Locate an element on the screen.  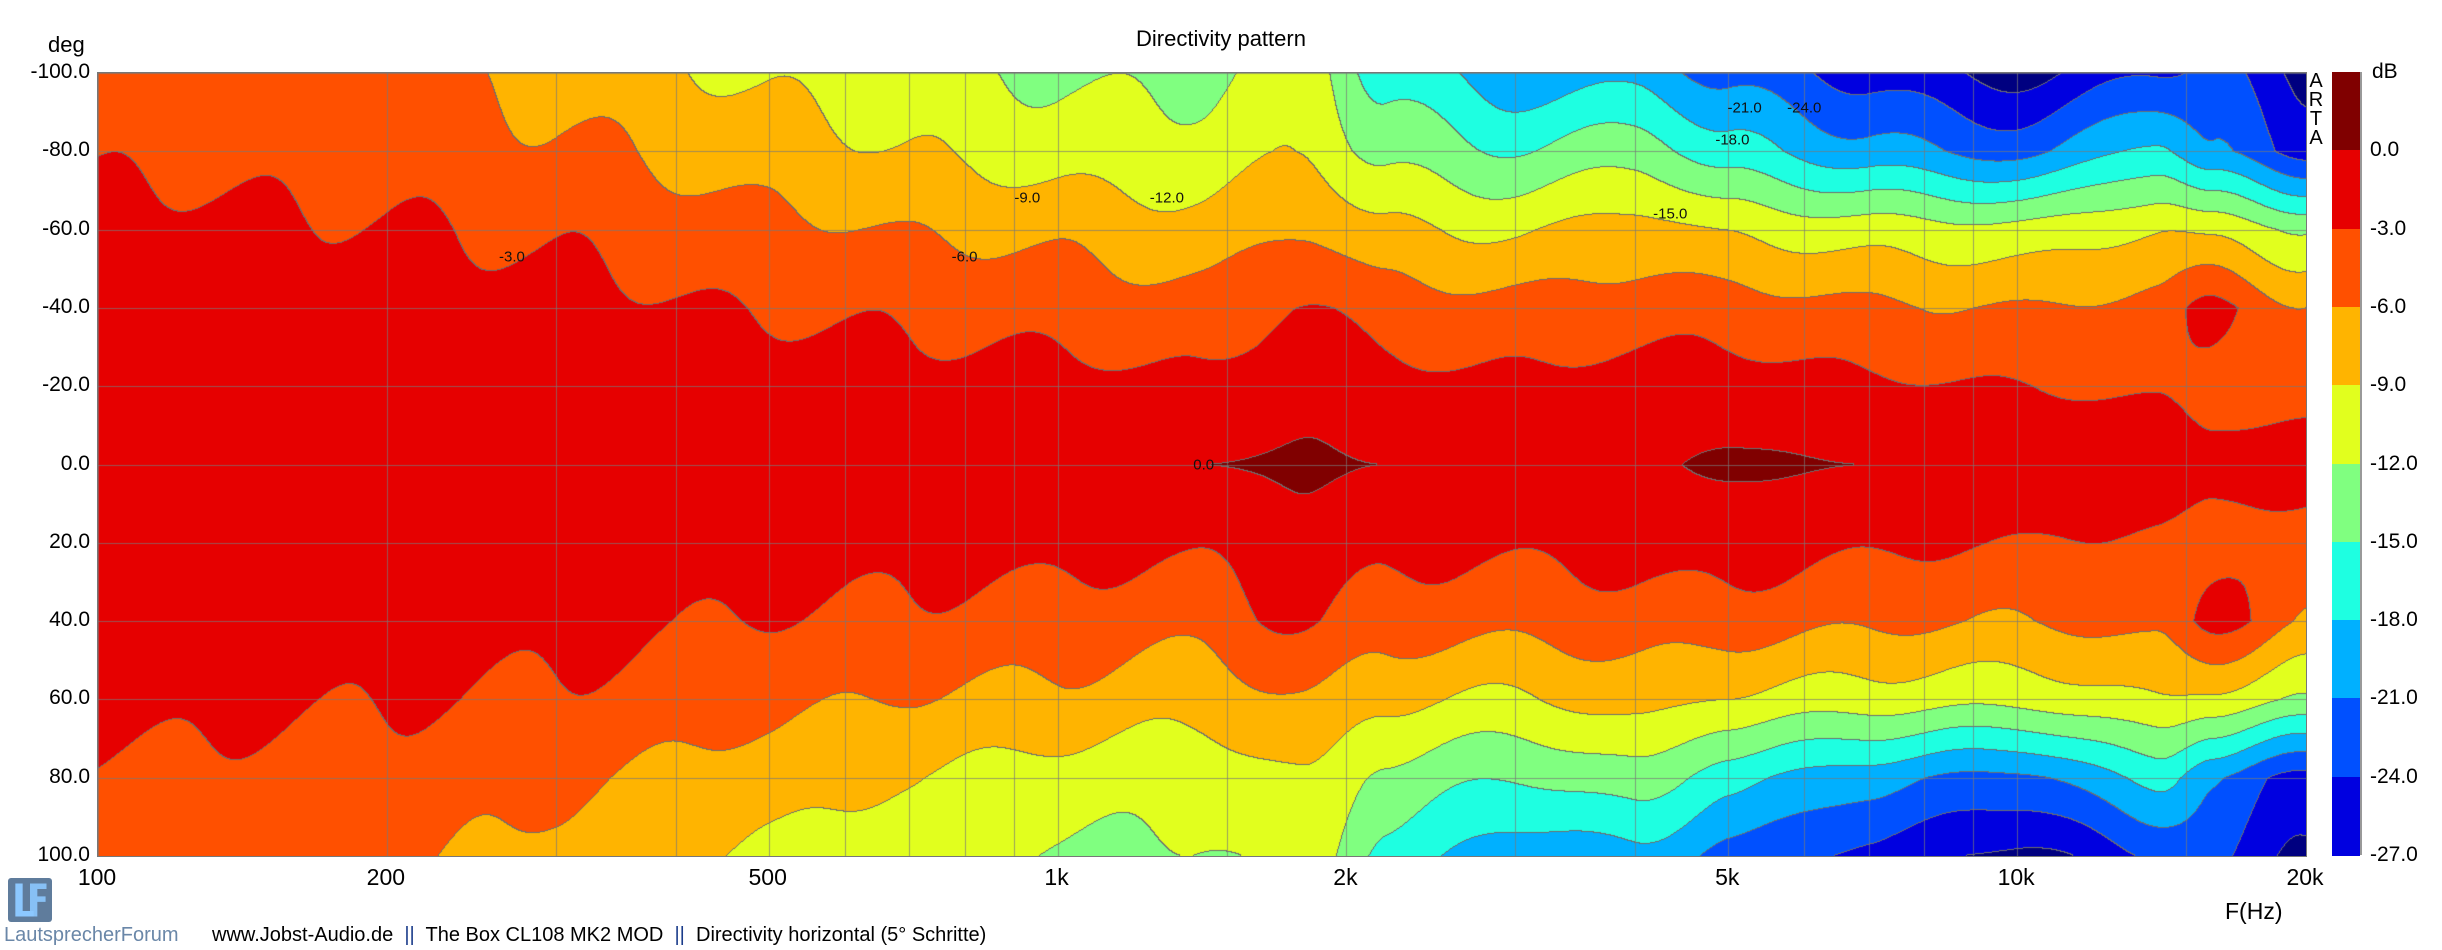
y-tick-label: -40.0 is located at coordinates (66, 306).